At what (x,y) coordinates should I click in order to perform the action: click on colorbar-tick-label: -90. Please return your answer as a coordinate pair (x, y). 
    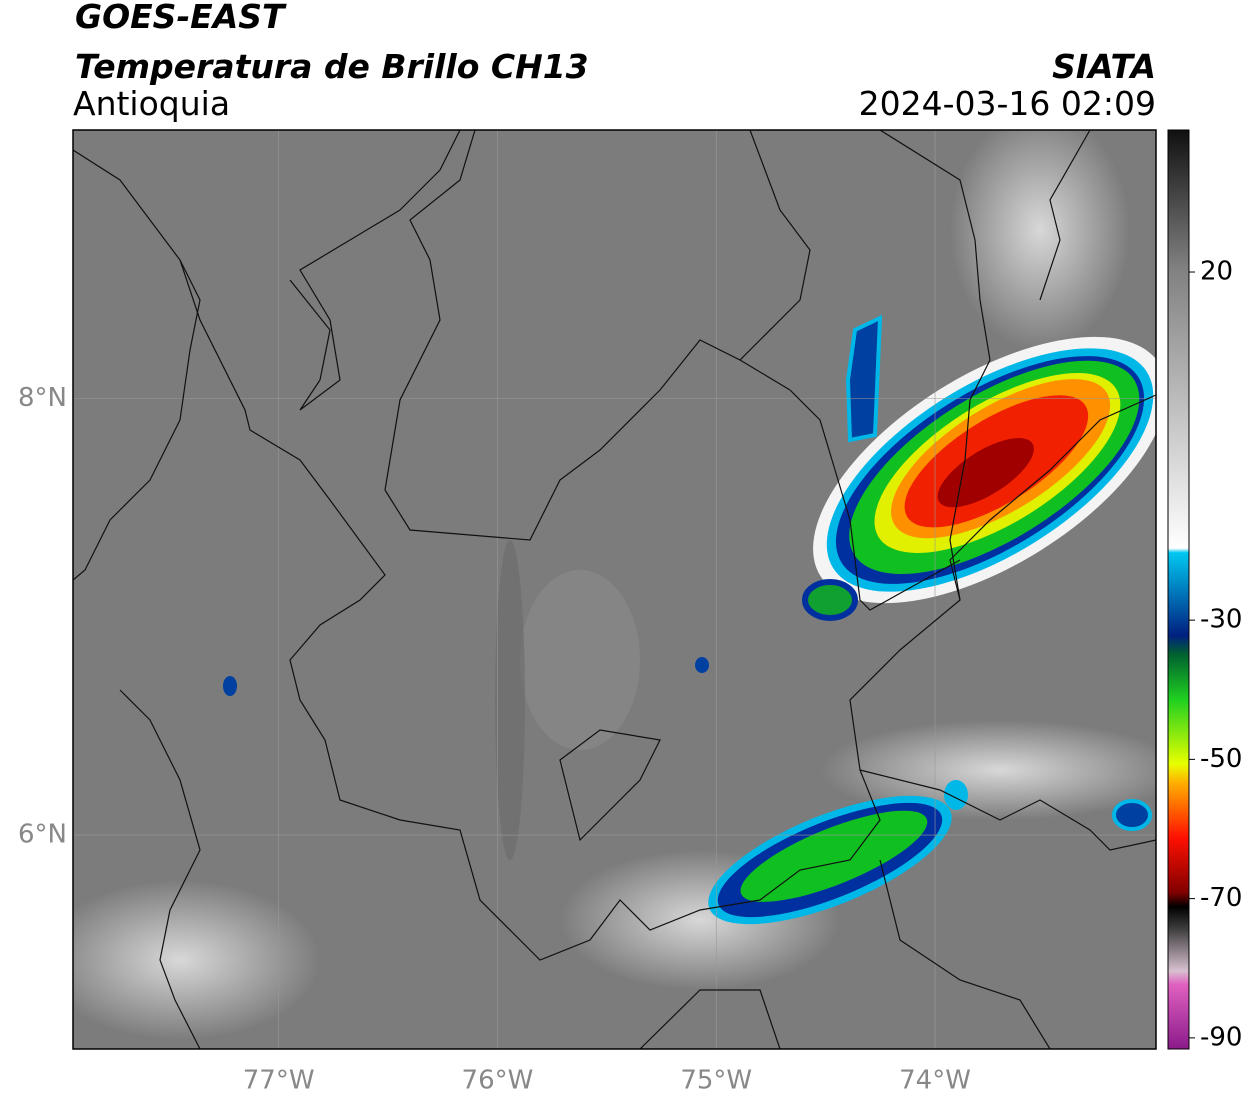
    Looking at the image, I should click on (1221, 1037).